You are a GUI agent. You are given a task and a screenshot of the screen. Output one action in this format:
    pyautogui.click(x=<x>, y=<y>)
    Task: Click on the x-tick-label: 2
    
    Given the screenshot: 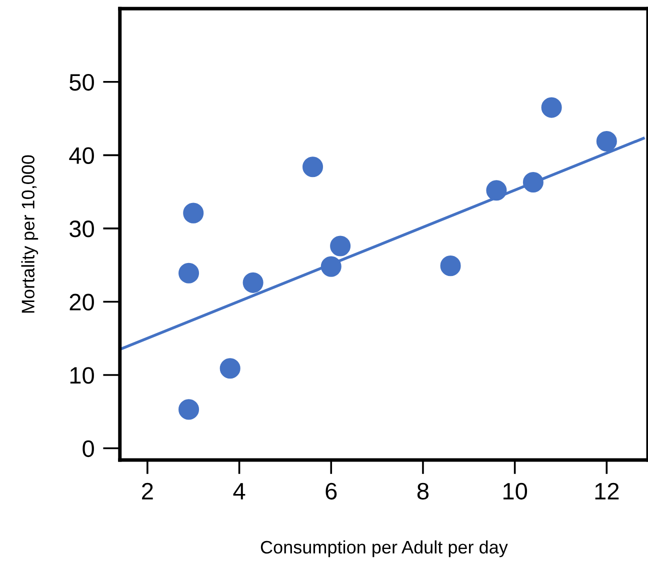 What is the action you would take?
    pyautogui.click(x=147, y=491)
    